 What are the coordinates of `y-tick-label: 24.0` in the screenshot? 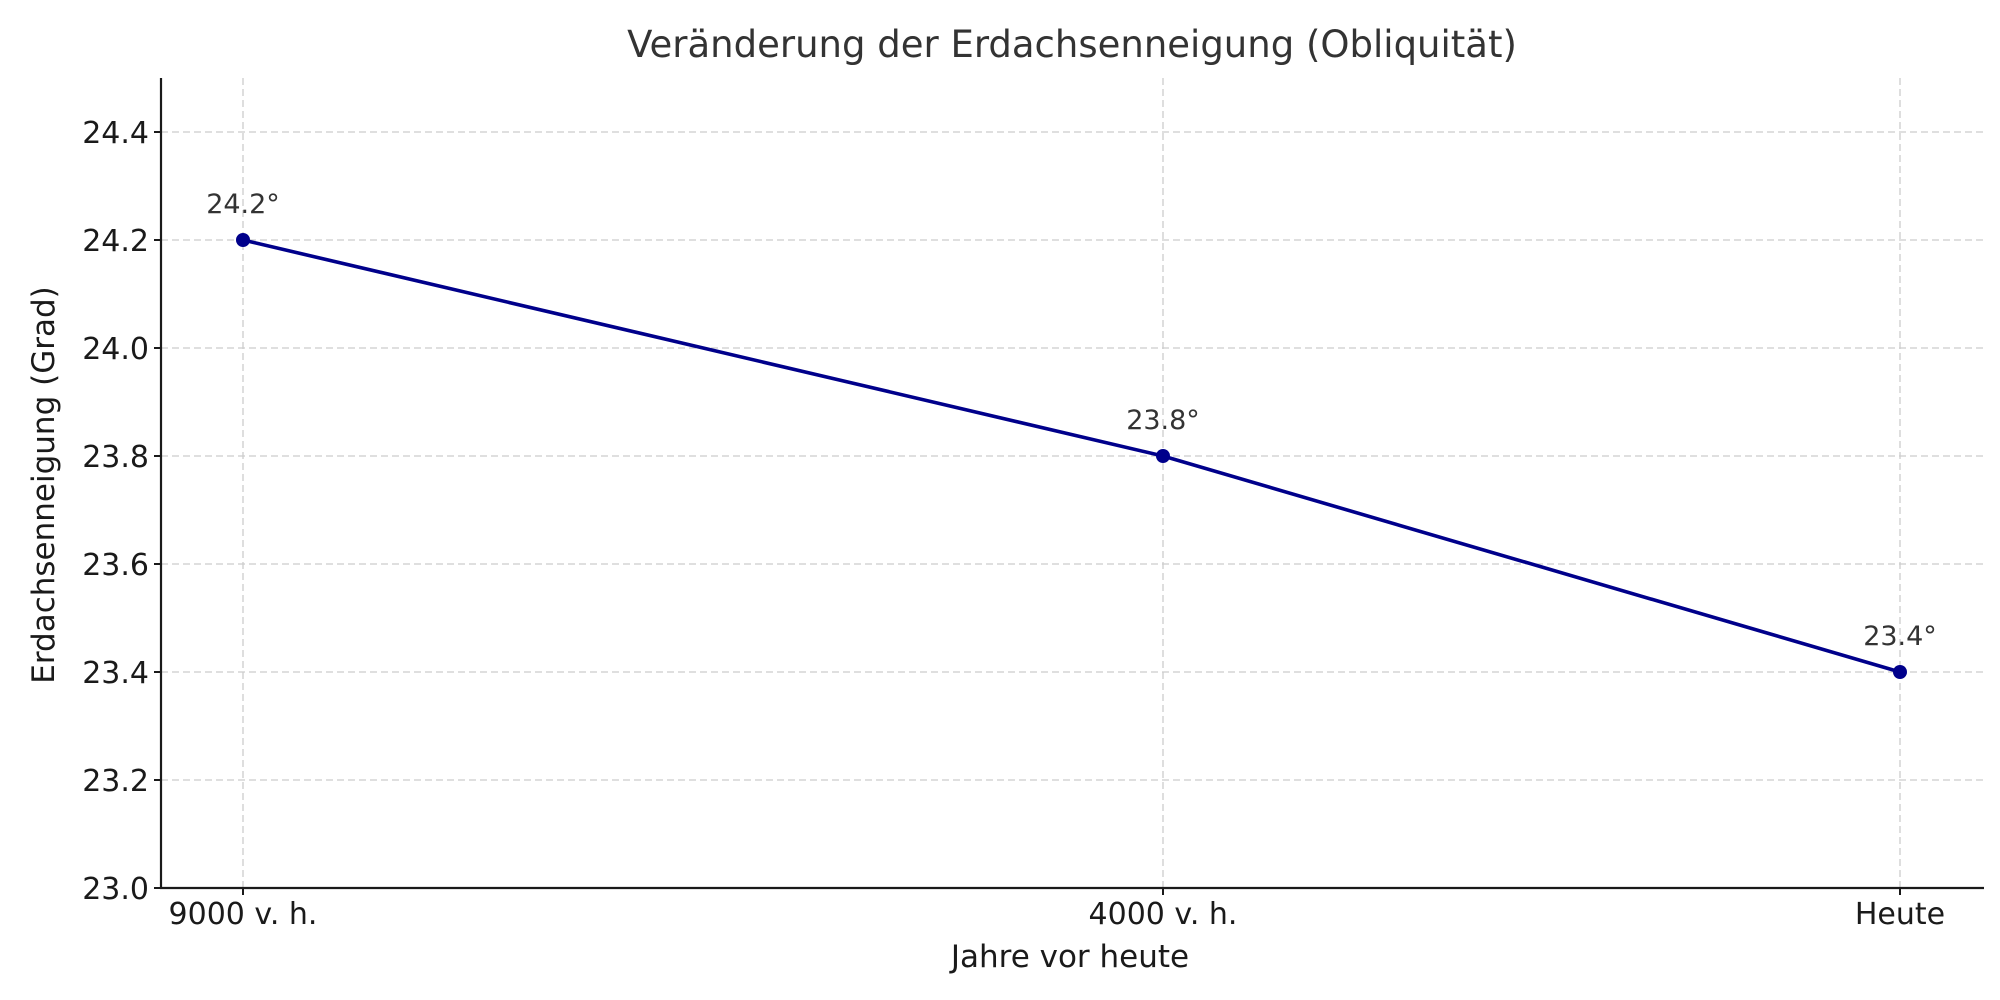 It's located at (115, 349).